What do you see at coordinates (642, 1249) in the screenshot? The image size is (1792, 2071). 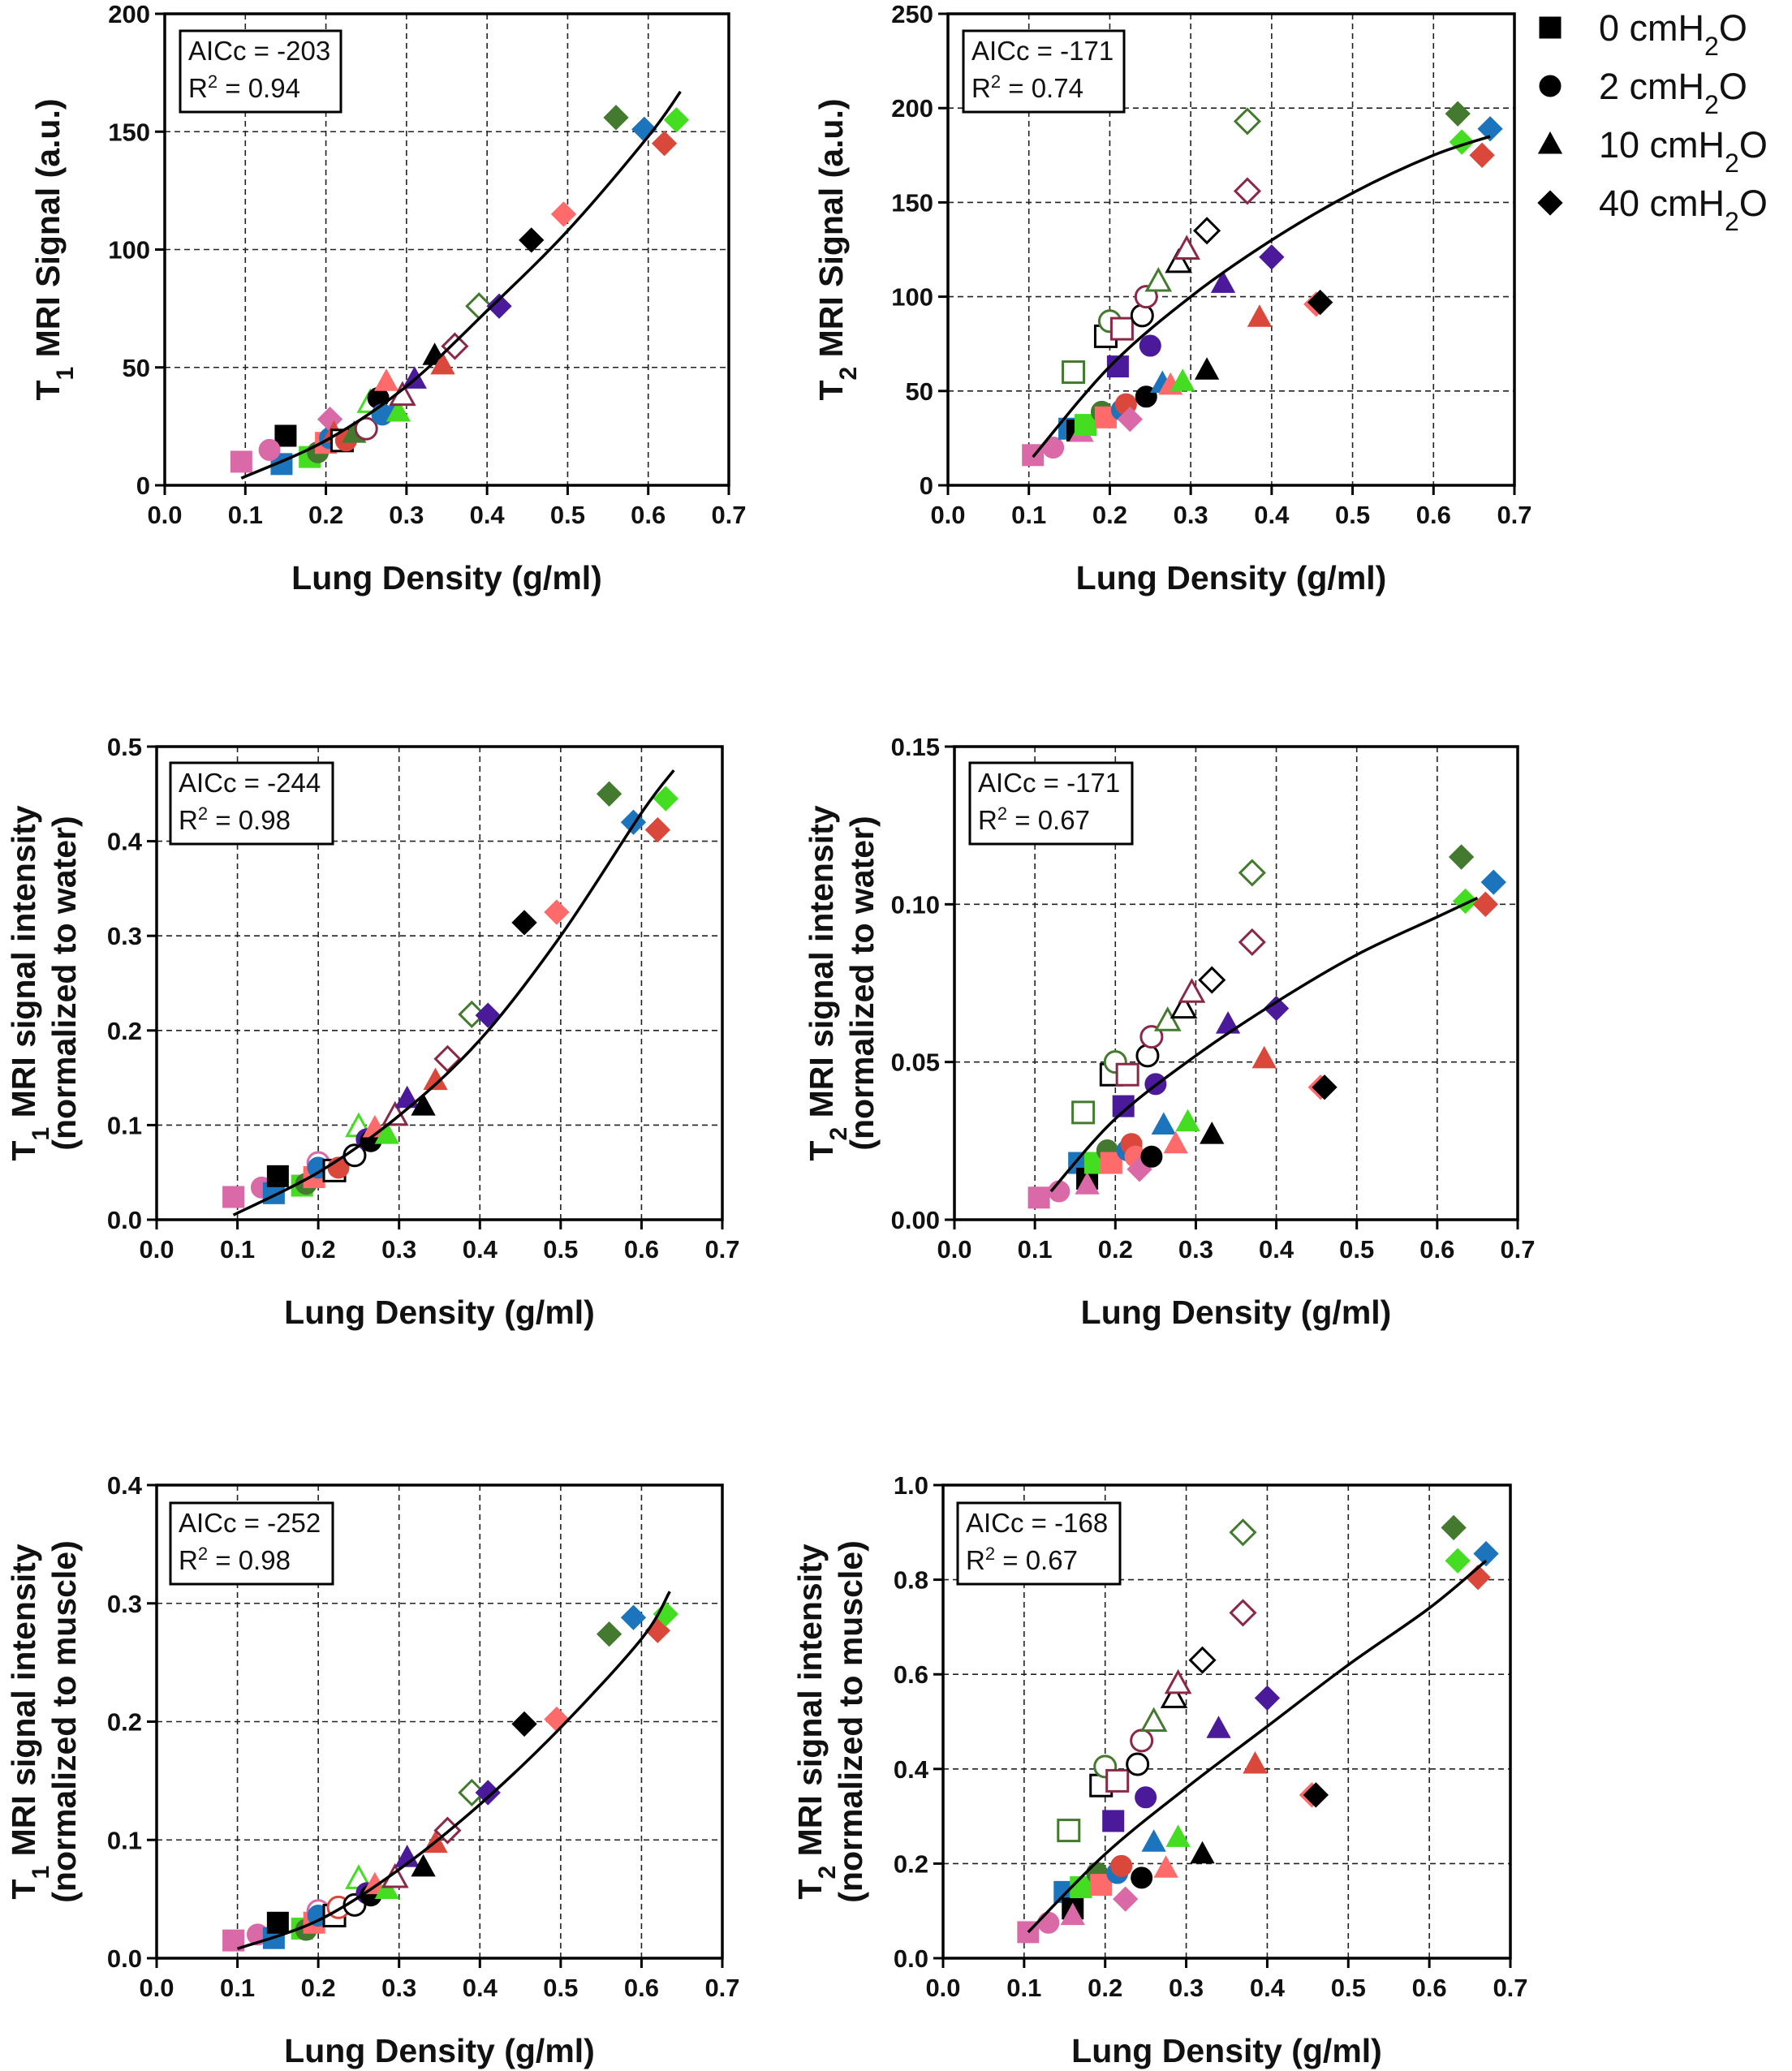 I see `x-tick-label: 0.6` at bounding box center [642, 1249].